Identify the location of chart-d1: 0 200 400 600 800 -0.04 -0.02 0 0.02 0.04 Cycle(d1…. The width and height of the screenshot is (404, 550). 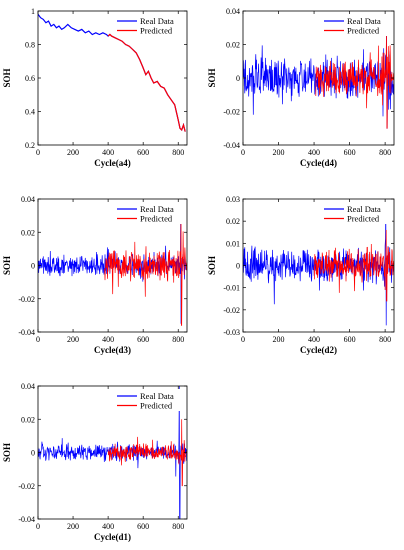
(95, 462).